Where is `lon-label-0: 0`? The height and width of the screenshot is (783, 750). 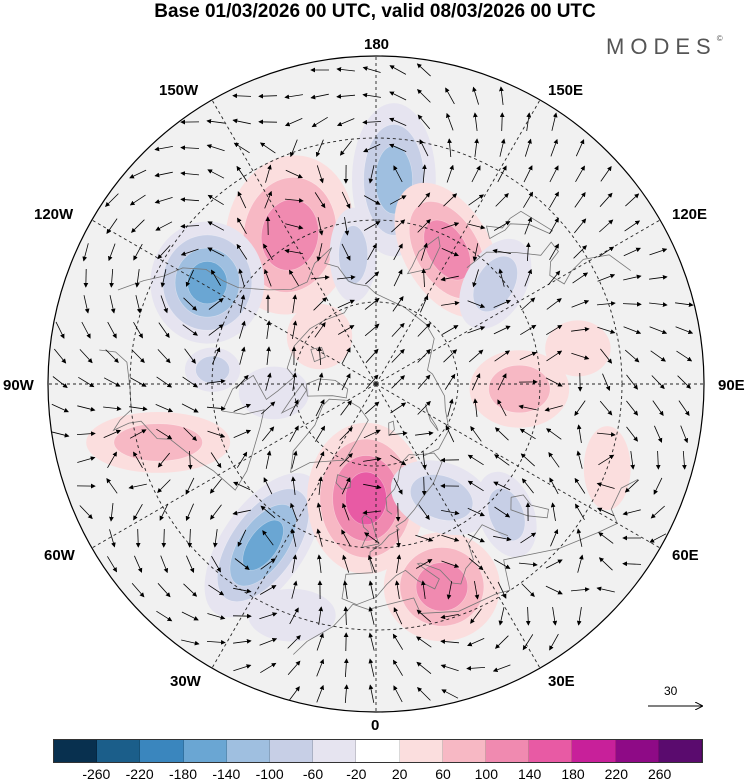
lon-label-0: 0 is located at coordinates (375, 725).